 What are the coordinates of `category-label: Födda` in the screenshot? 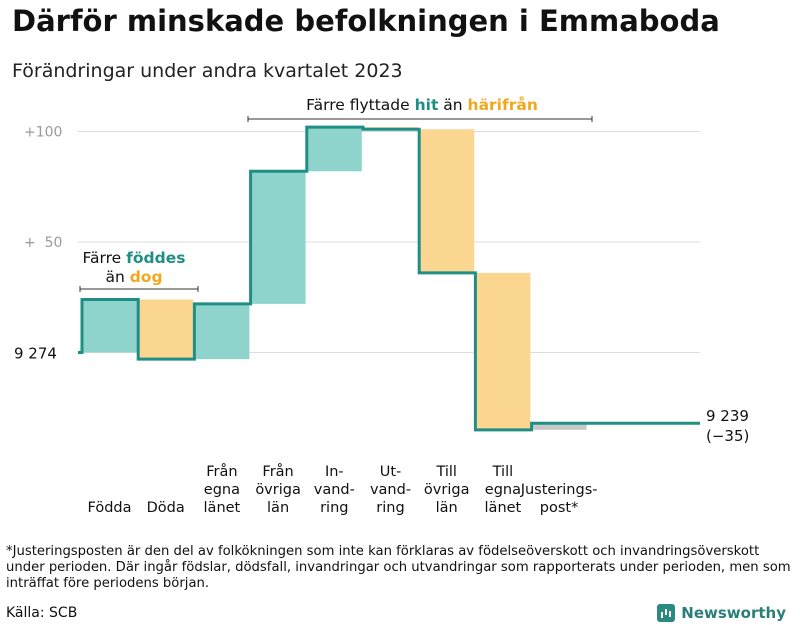 It's located at (110, 508).